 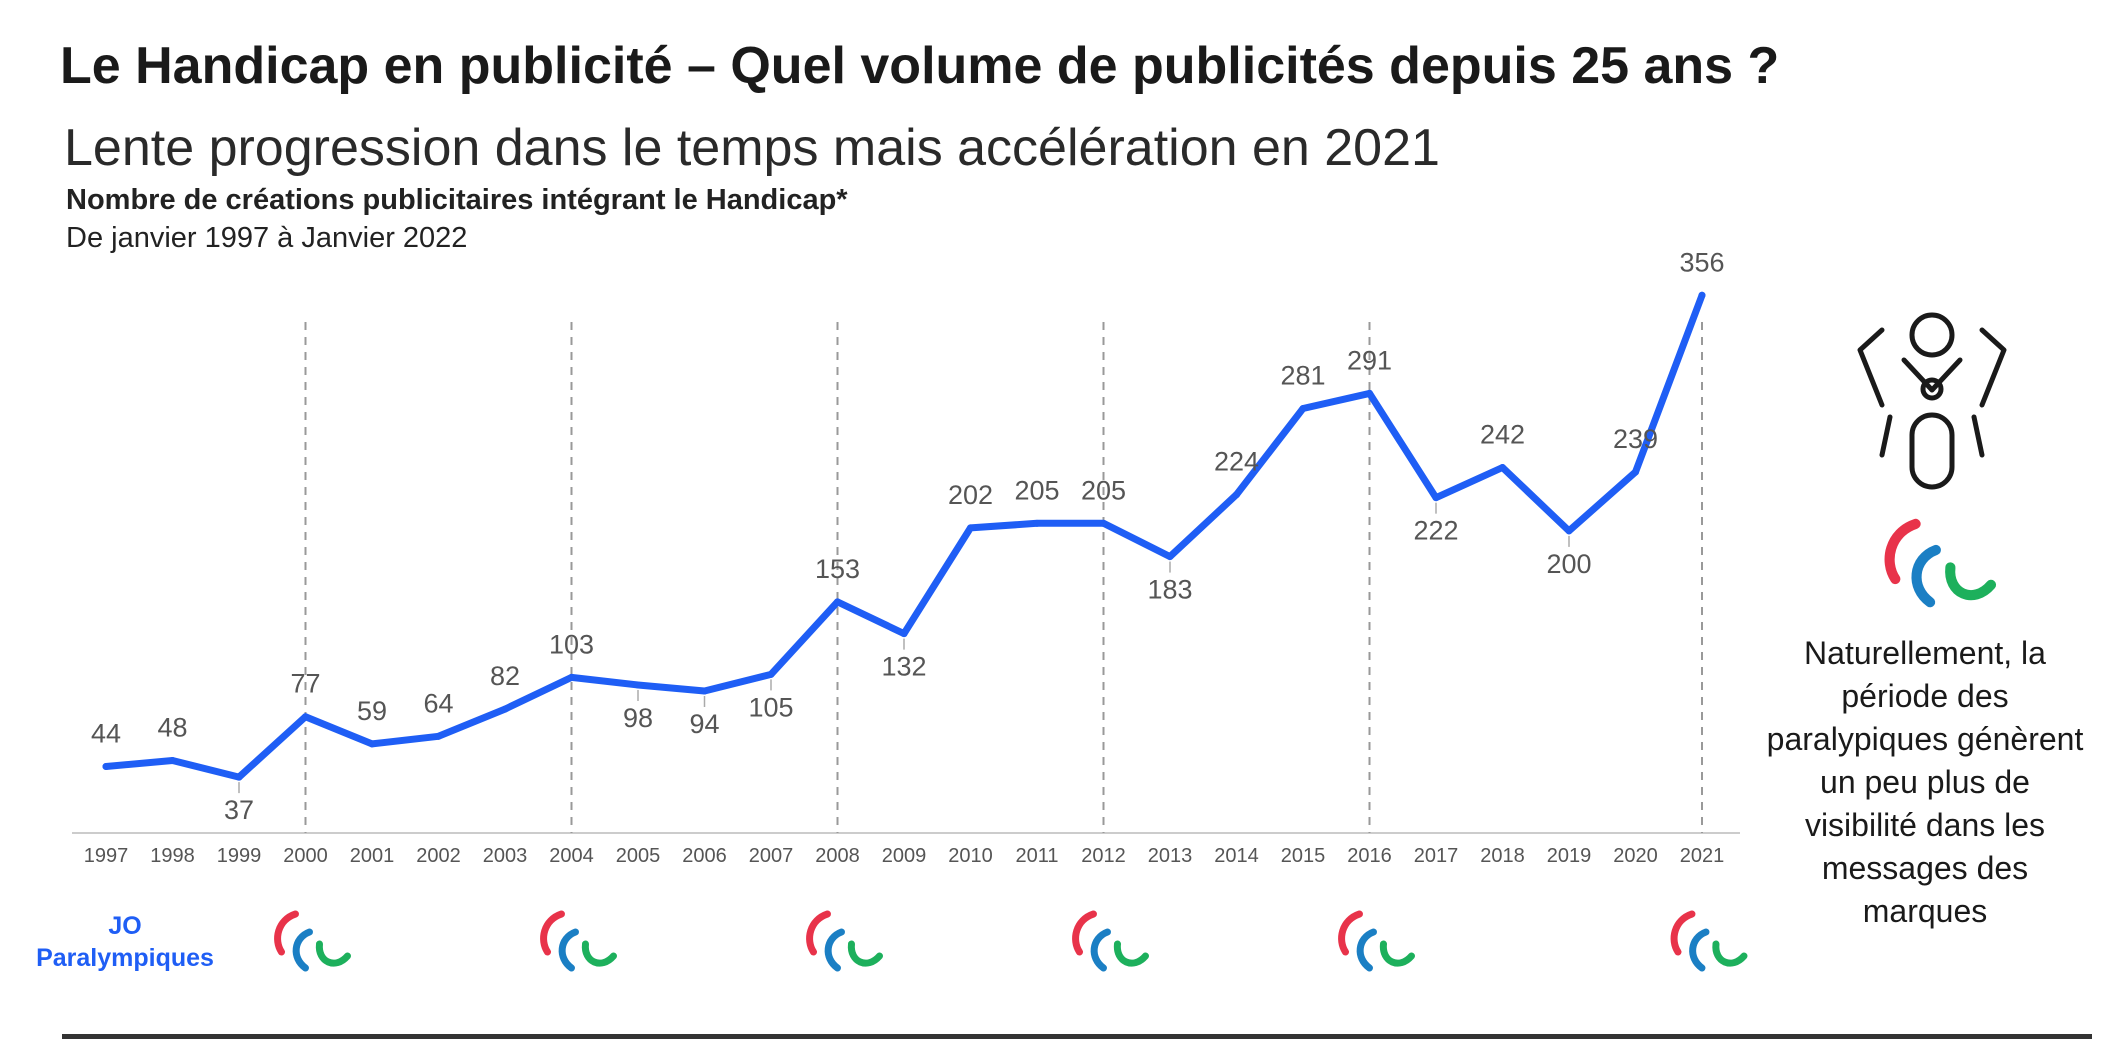 What do you see at coordinates (1077, 1036) in the screenshot?
I see `bottom-divider` at bounding box center [1077, 1036].